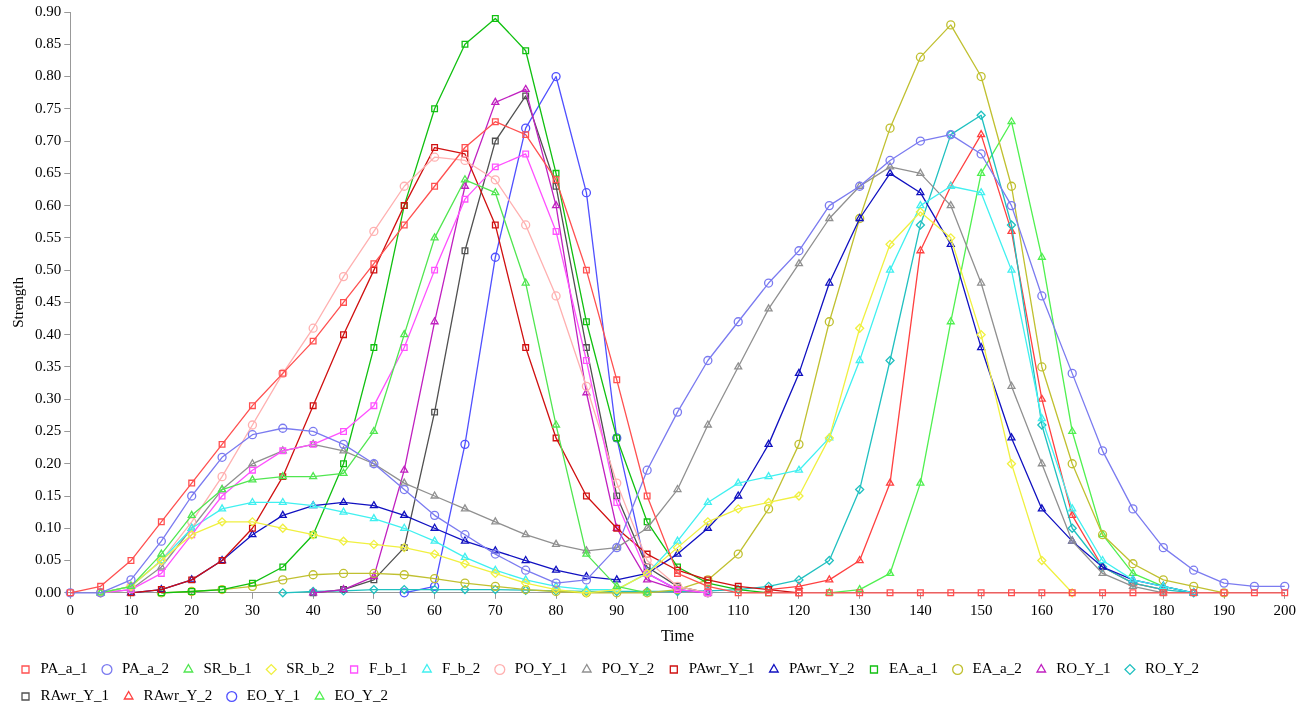 This screenshot has height=718, width=1299. Describe the element at coordinates (48, 172) in the screenshot. I see `y-tick-label: 0.65` at that location.